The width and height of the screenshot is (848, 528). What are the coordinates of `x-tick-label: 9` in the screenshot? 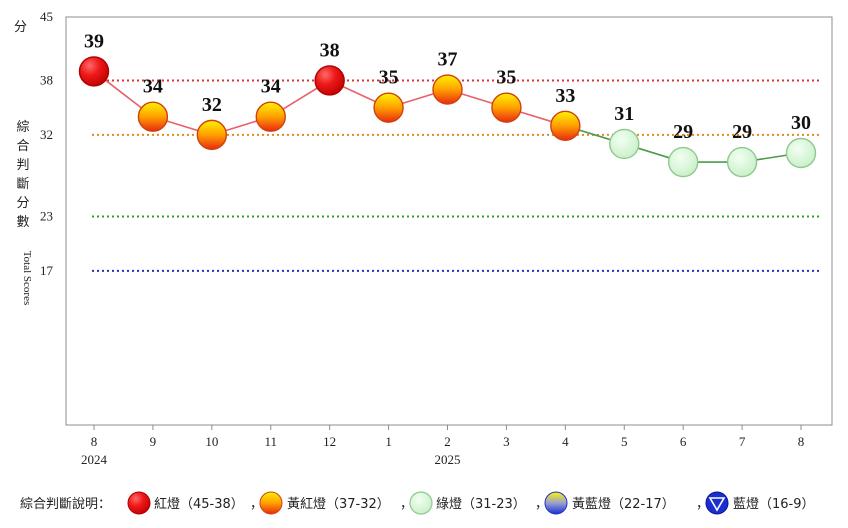 It's located at (153, 441).